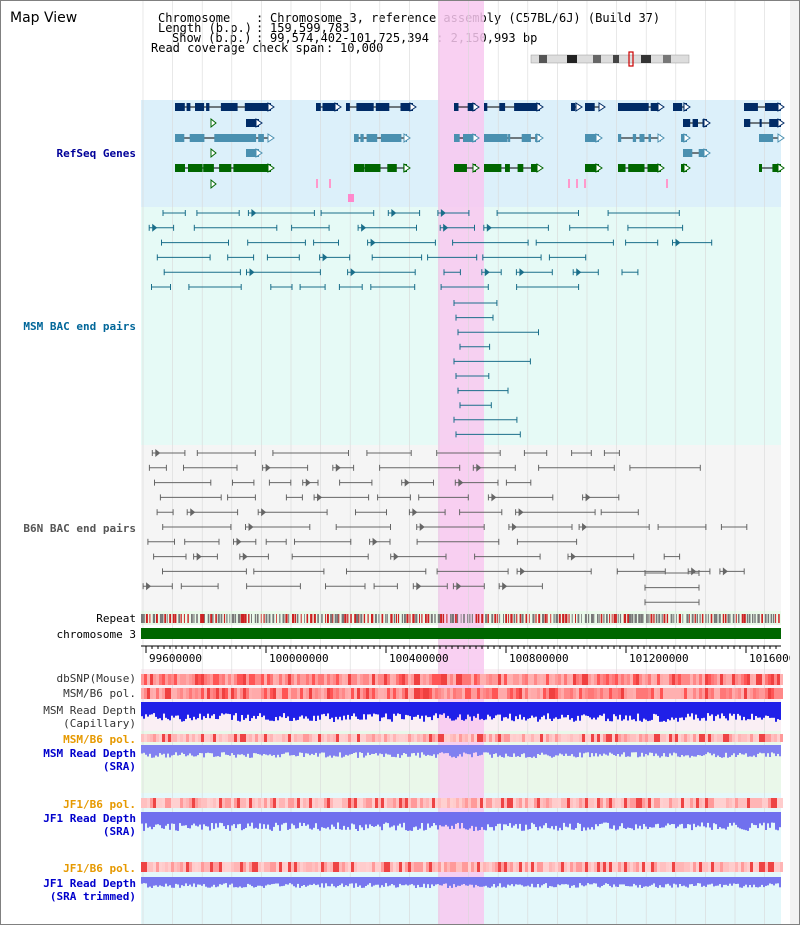 The height and width of the screenshot is (925, 800). Describe the element at coordinates (795, 463) in the screenshot. I see `vertical-scrollbar` at that location.